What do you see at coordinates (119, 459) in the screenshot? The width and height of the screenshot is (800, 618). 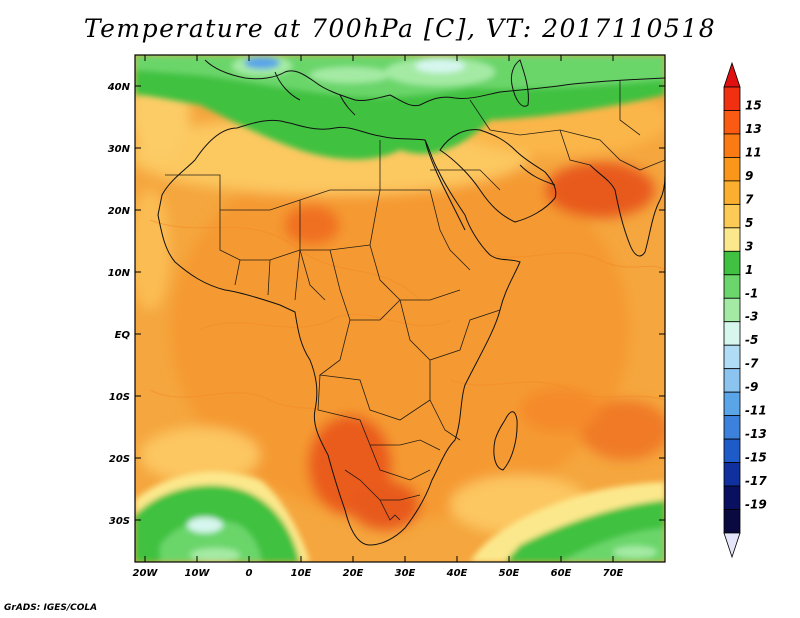 I see `lat-label: 20S` at bounding box center [119, 459].